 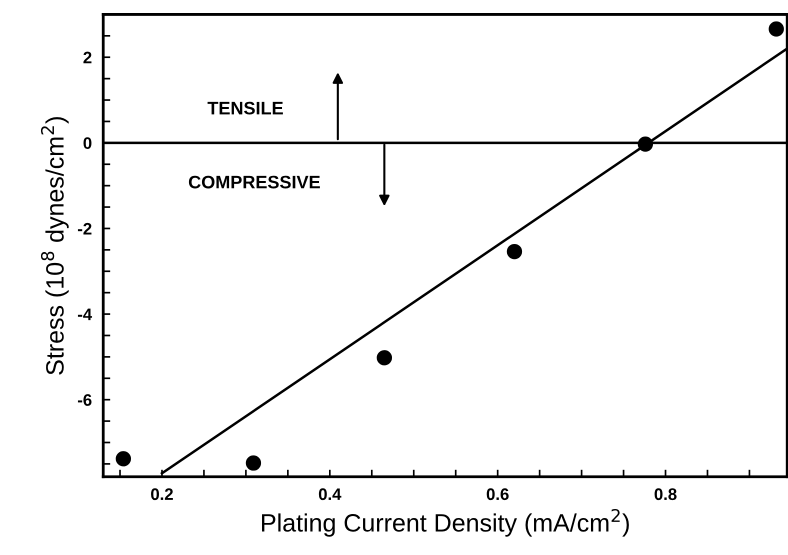 What do you see at coordinates (665, 494) in the screenshot?
I see `x-tick-label: 0.8` at bounding box center [665, 494].